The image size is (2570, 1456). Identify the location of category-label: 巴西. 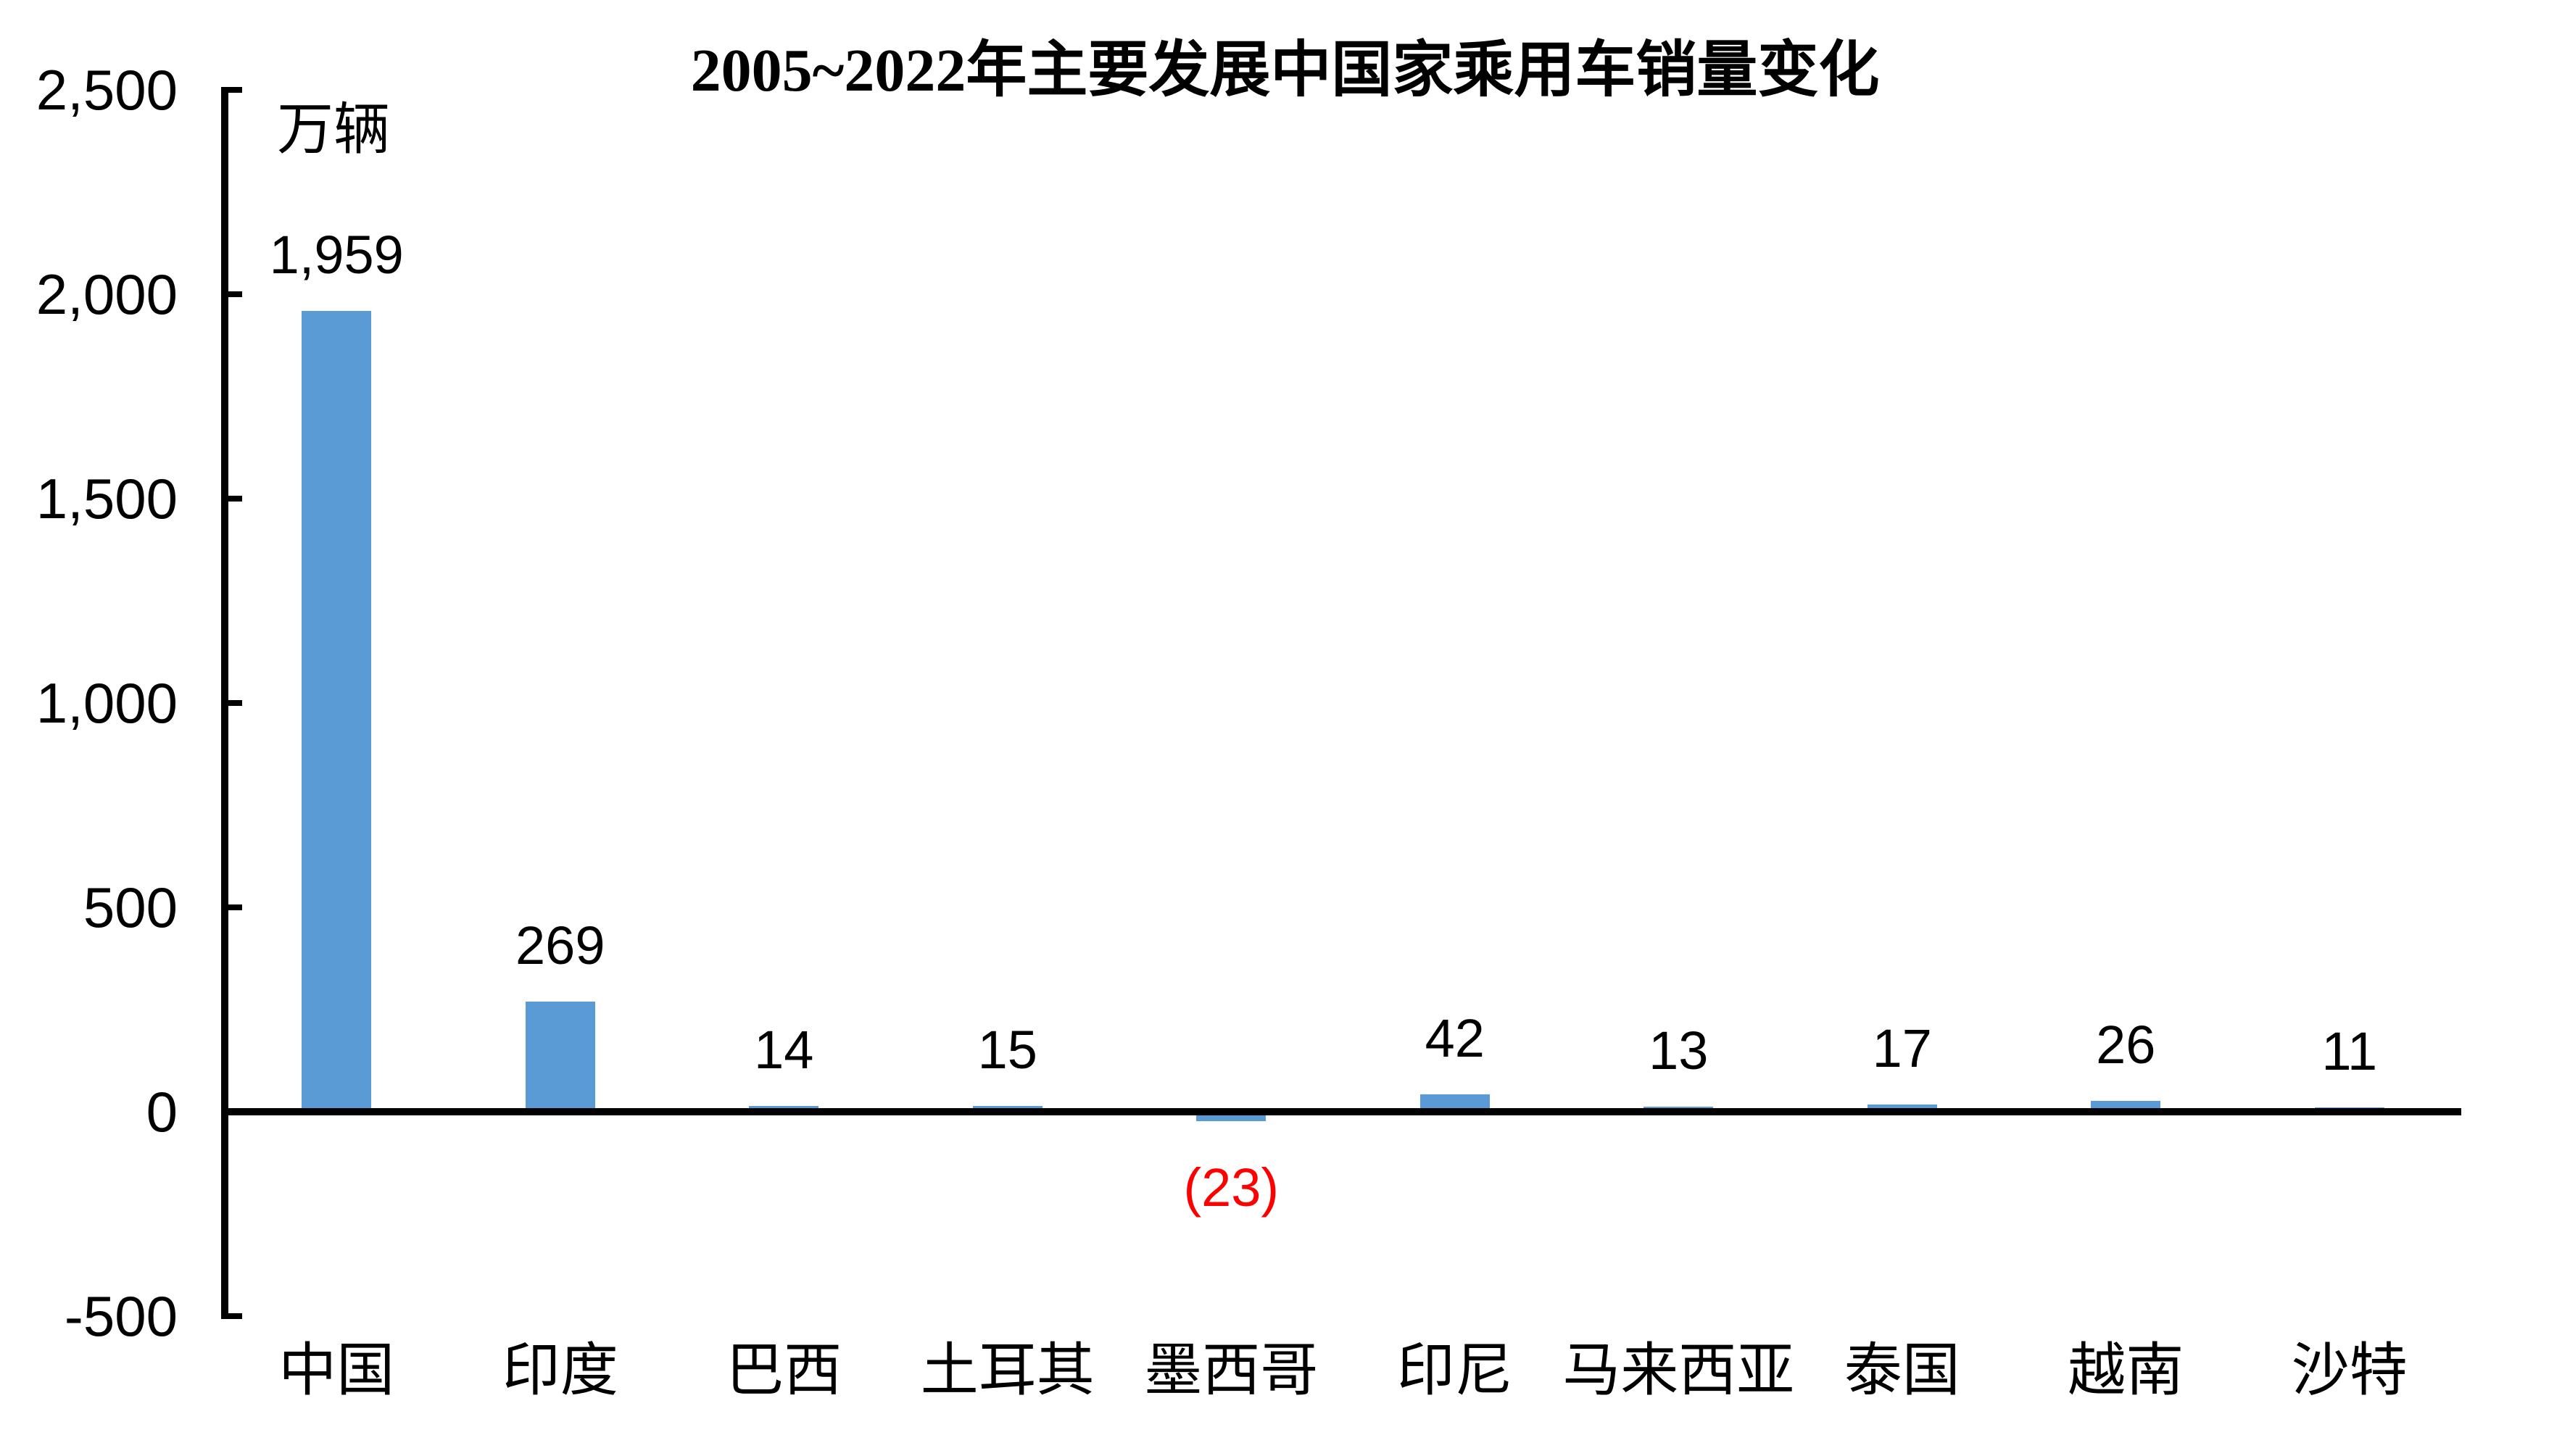
(784, 1371).